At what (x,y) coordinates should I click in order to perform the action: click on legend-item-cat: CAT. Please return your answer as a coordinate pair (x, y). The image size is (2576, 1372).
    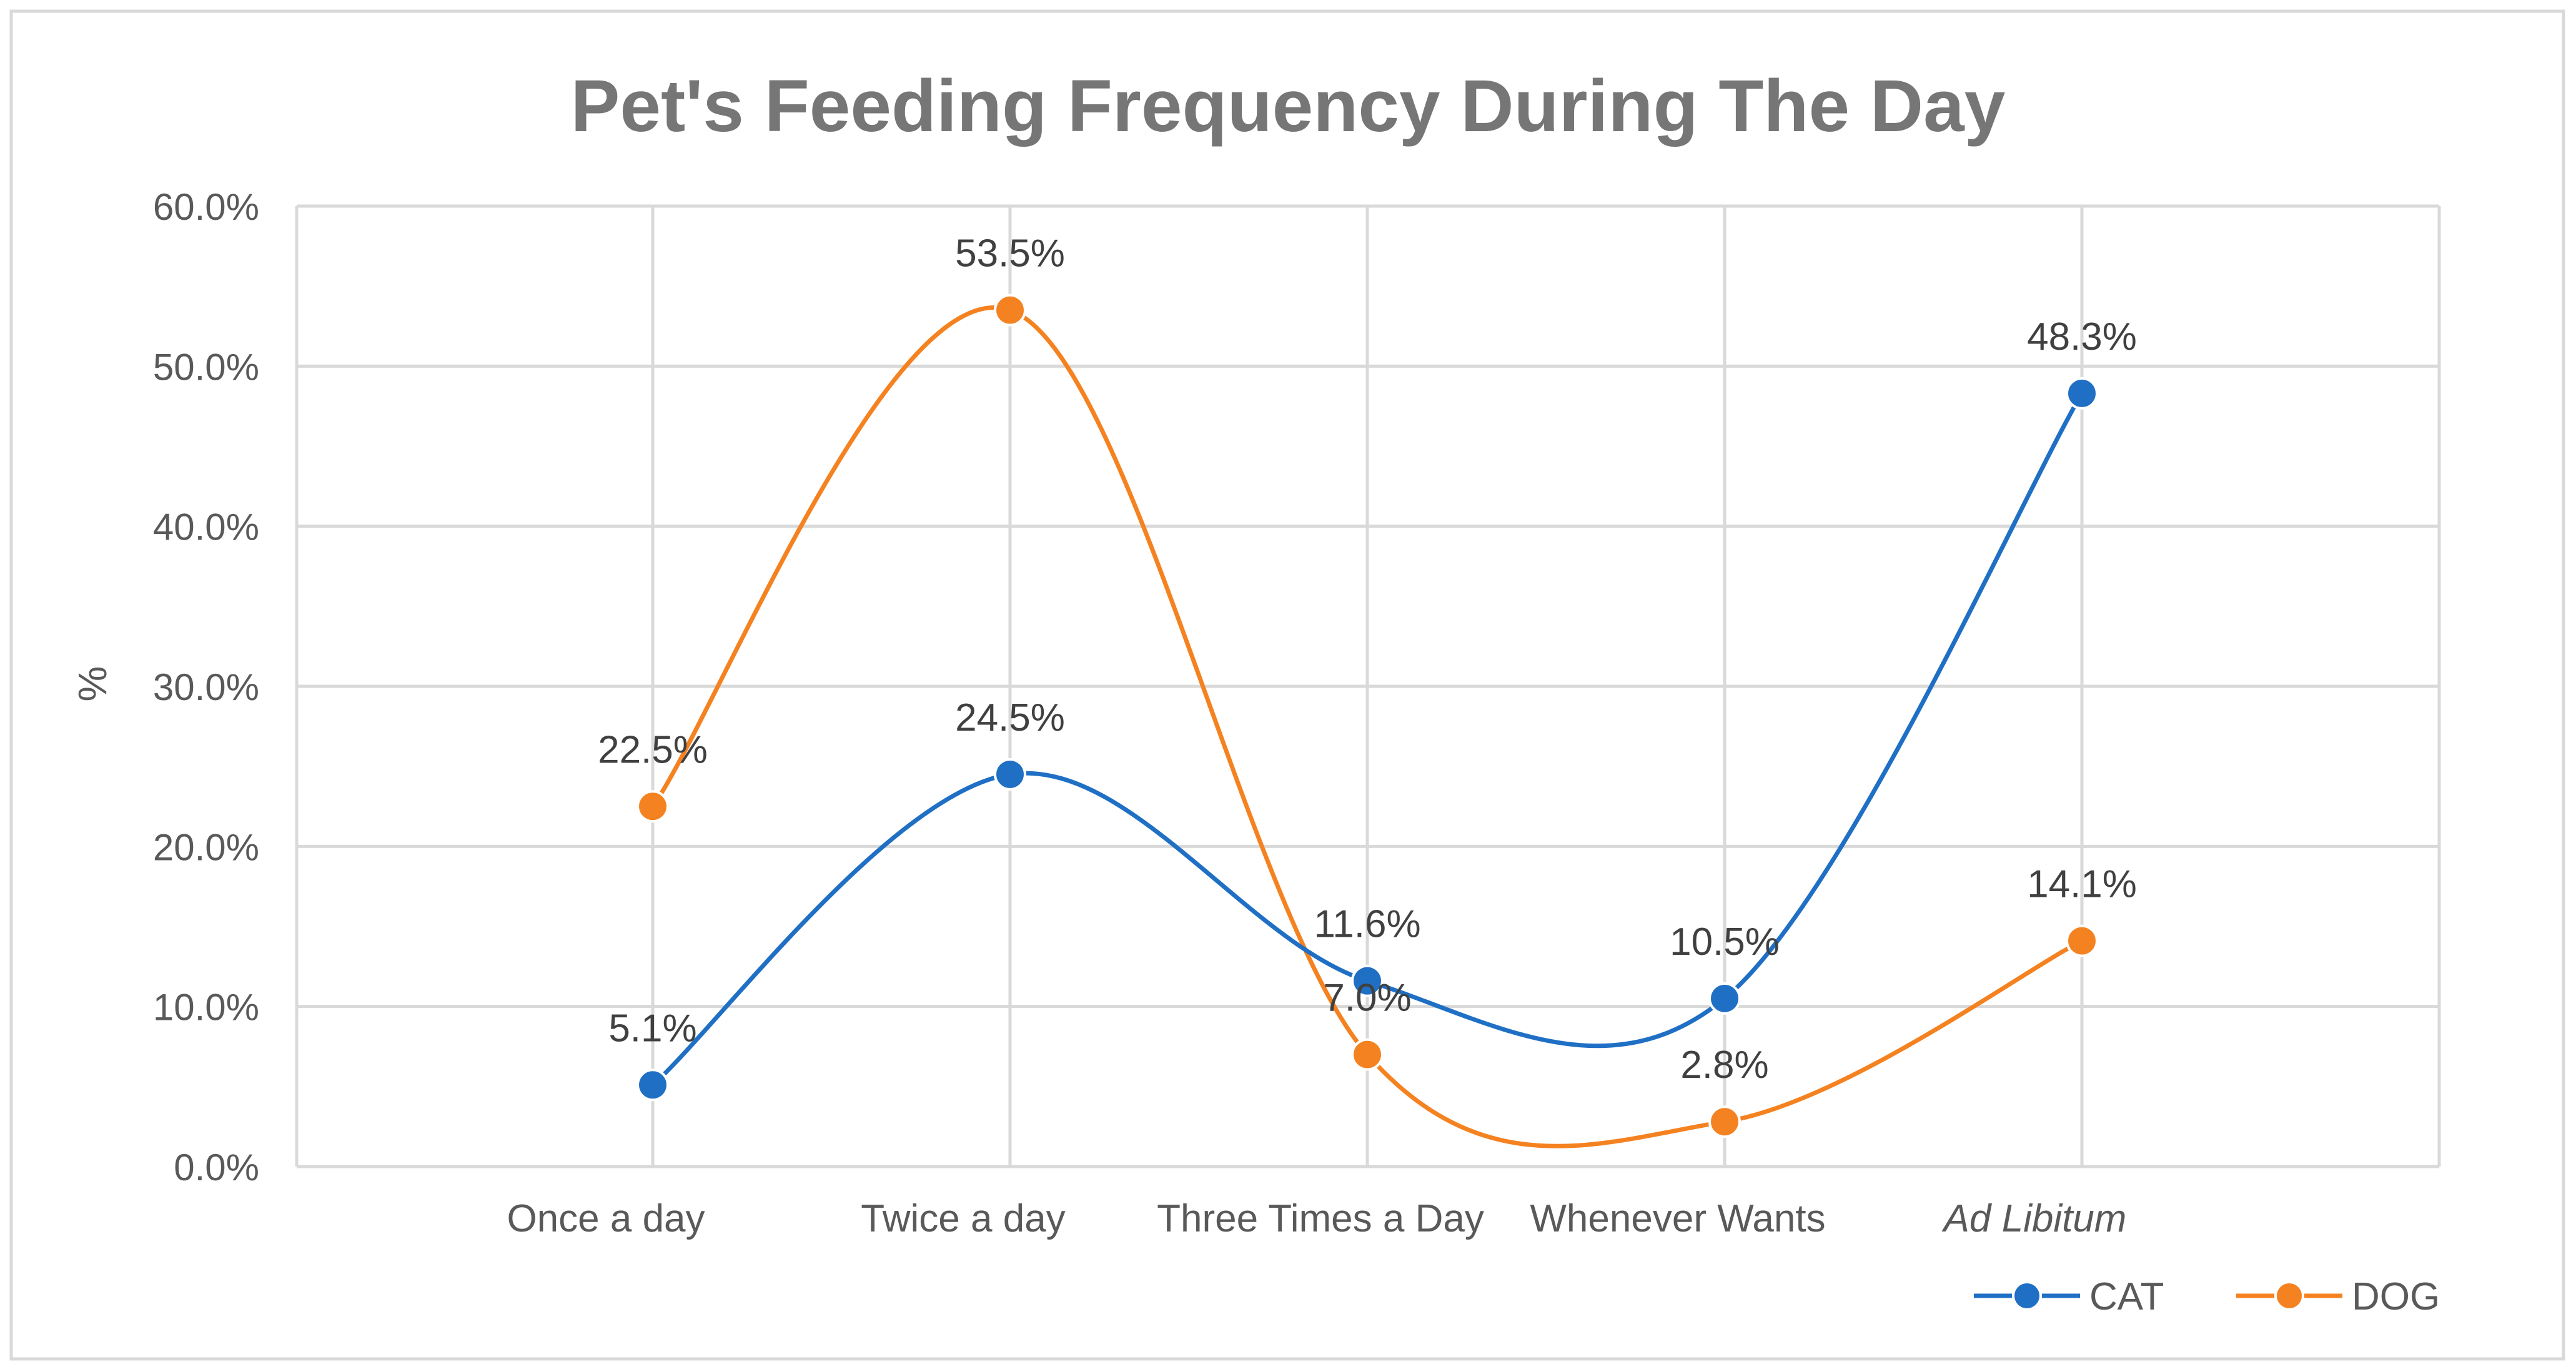
    Looking at the image, I should click on (2069, 1297).